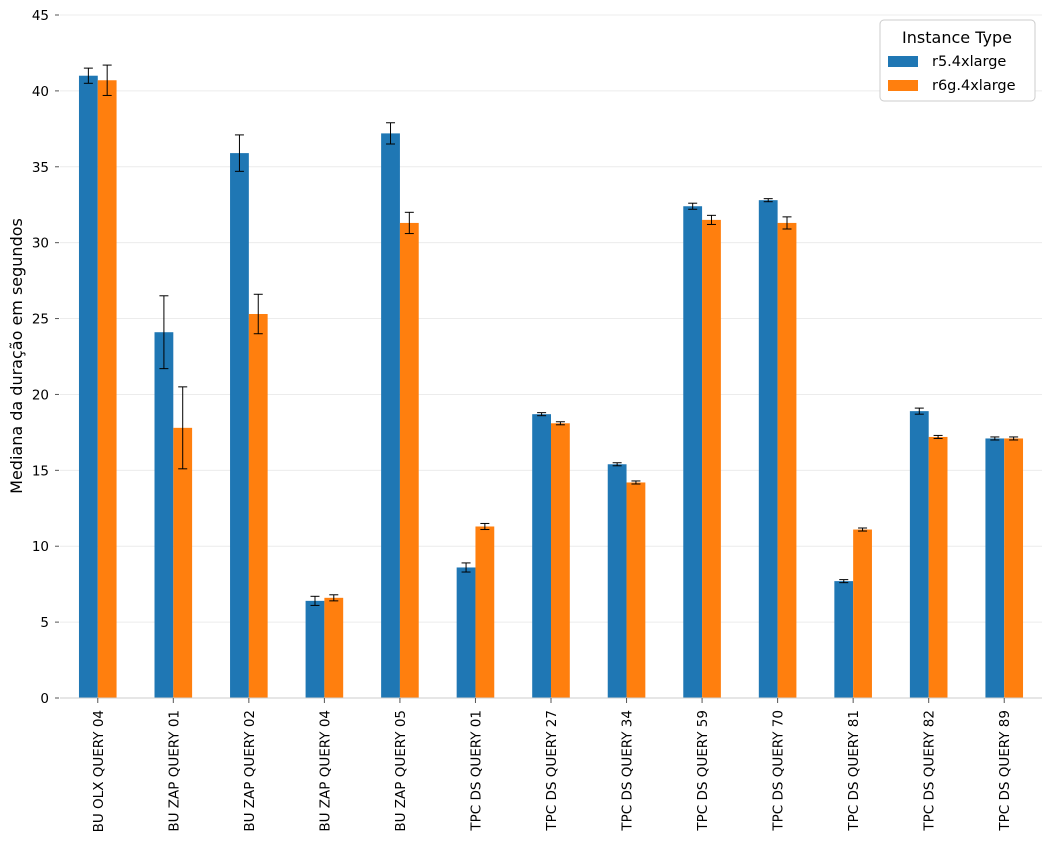  I want to click on x-tick-label: TPC DS QUERY 81, so click(854, 771).